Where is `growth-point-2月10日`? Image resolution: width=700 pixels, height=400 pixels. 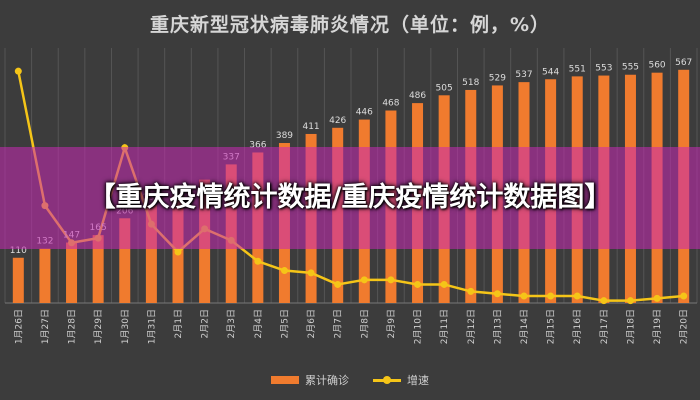 growth-point-2月10日 is located at coordinates (418, 284).